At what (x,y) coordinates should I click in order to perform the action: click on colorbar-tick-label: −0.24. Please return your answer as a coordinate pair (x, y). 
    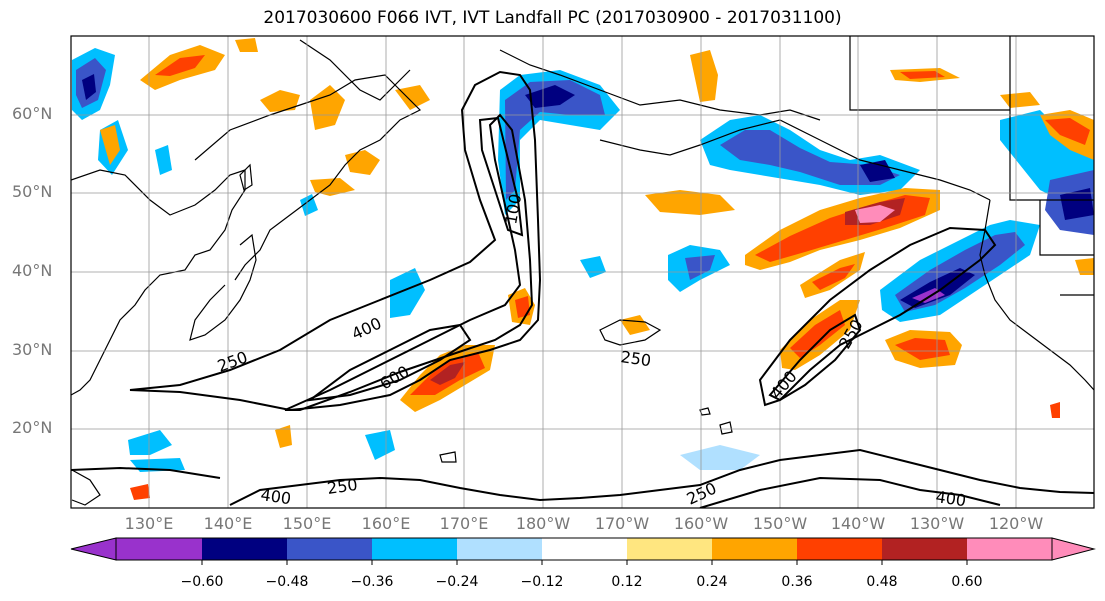
    Looking at the image, I should click on (457, 582).